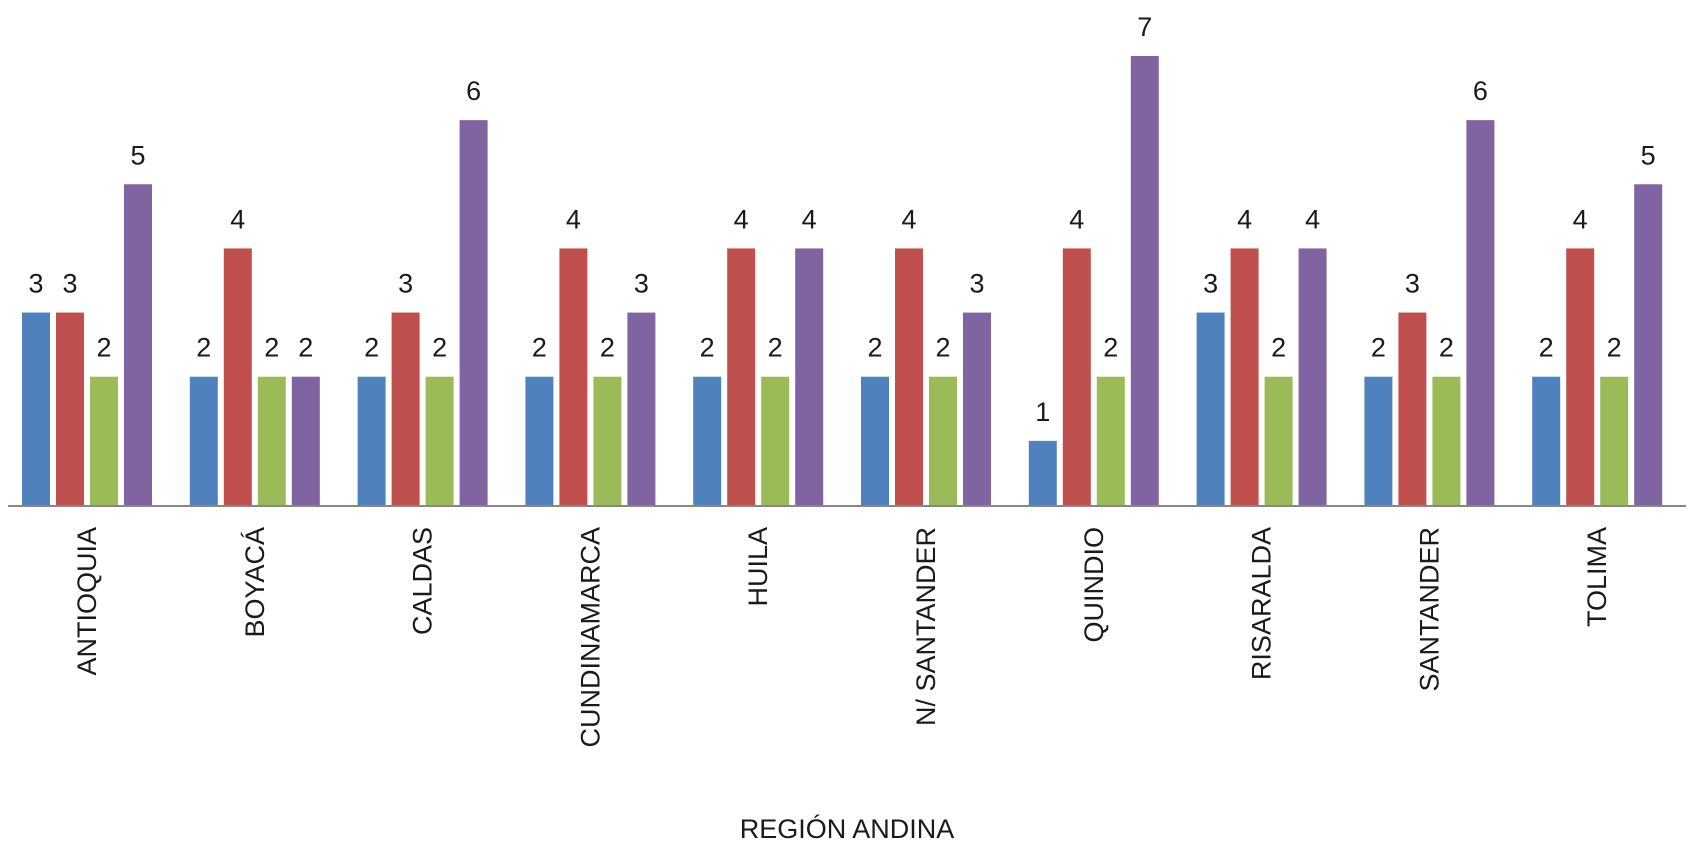 The height and width of the screenshot is (845, 1694). Describe the element at coordinates (371, 348) in the screenshot. I see `value-label-s1-c3: 2` at that location.